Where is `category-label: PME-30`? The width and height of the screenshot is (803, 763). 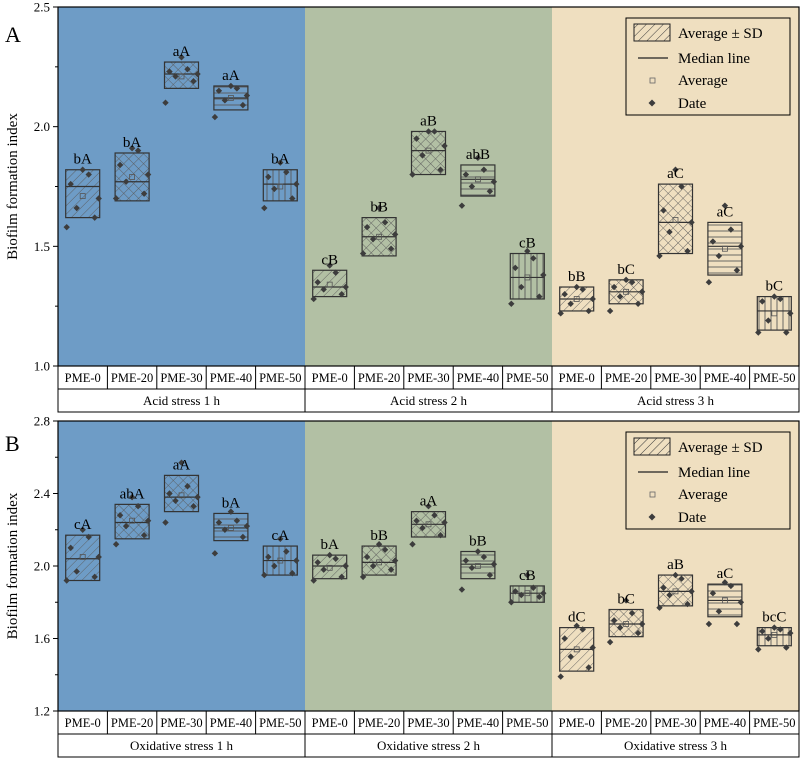
category-label: PME-30 is located at coordinates (675, 723).